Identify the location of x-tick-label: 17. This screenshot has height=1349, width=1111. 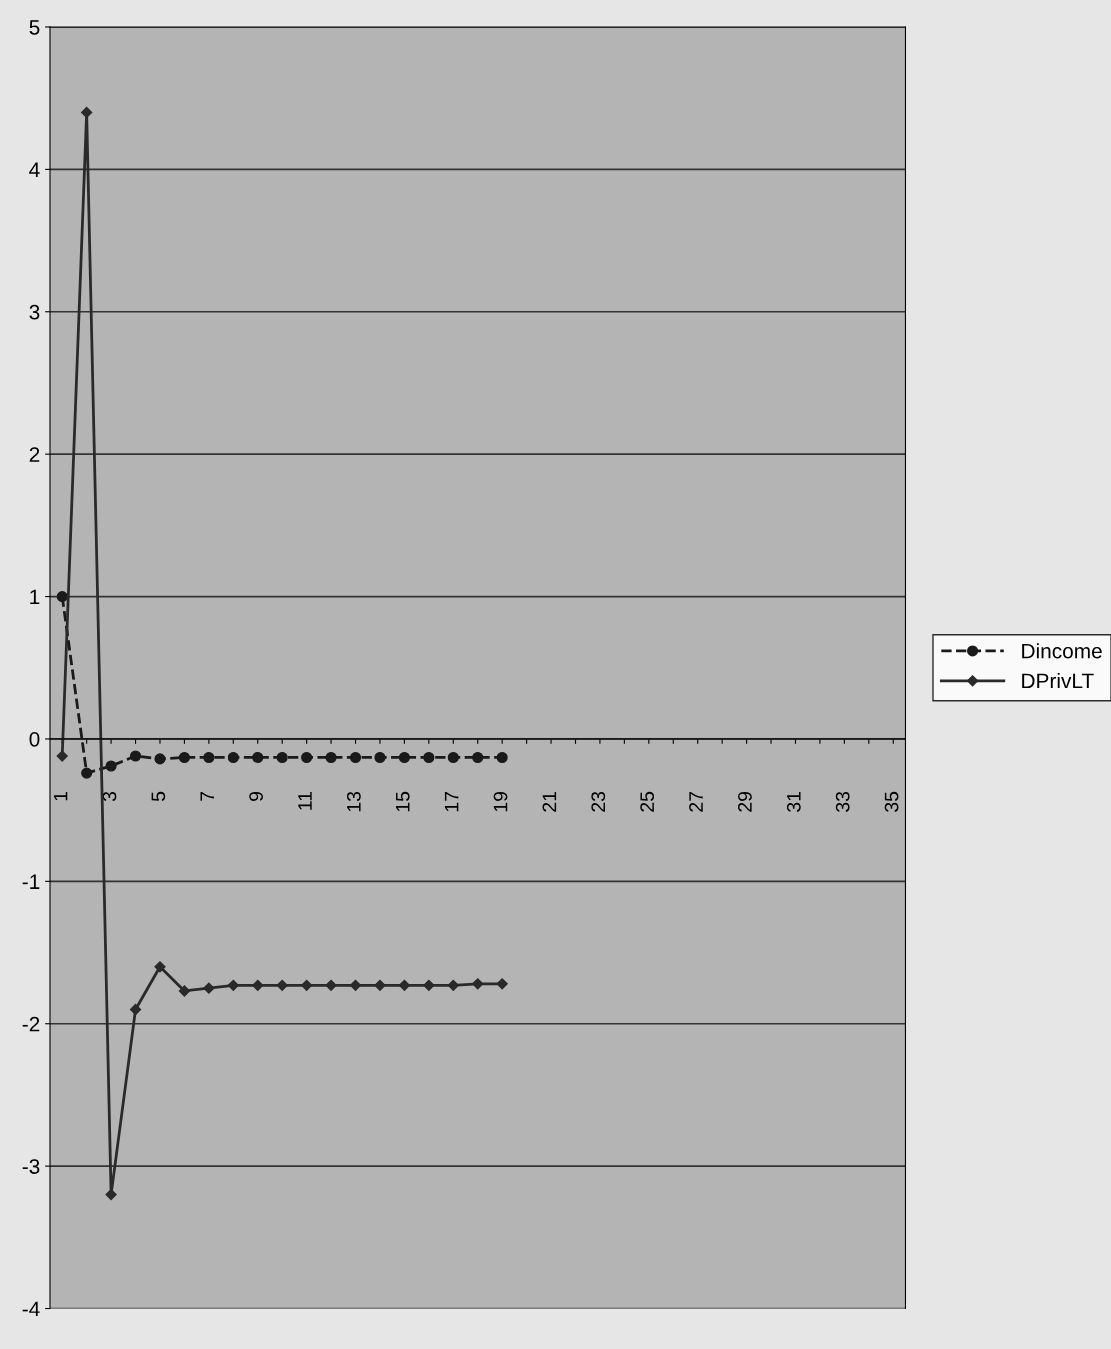
(451, 802).